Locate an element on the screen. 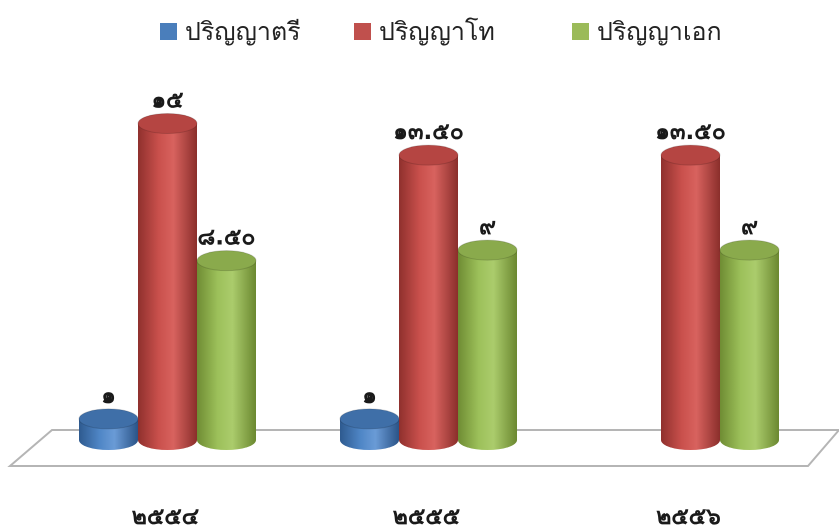  legend-label-doctoral: ปริญญาเอก is located at coordinates (659, 31).